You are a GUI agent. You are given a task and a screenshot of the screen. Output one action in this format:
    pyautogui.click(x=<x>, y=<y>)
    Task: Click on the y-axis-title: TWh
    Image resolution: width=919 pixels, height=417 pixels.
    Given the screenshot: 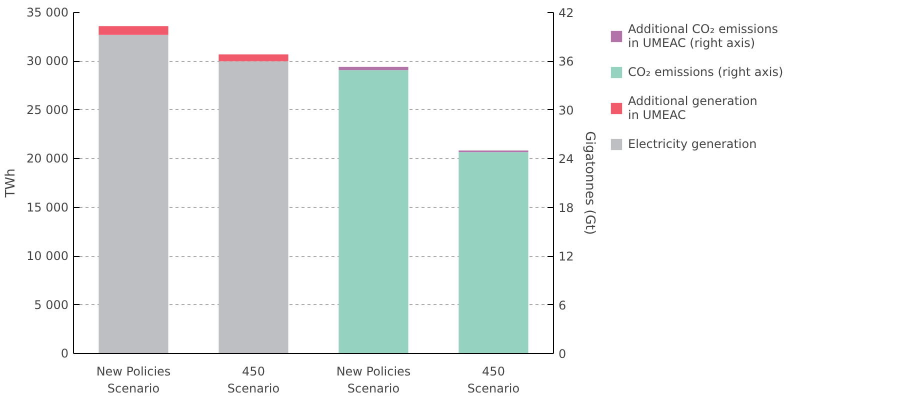 What is the action you would take?
    pyautogui.click(x=11, y=183)
    